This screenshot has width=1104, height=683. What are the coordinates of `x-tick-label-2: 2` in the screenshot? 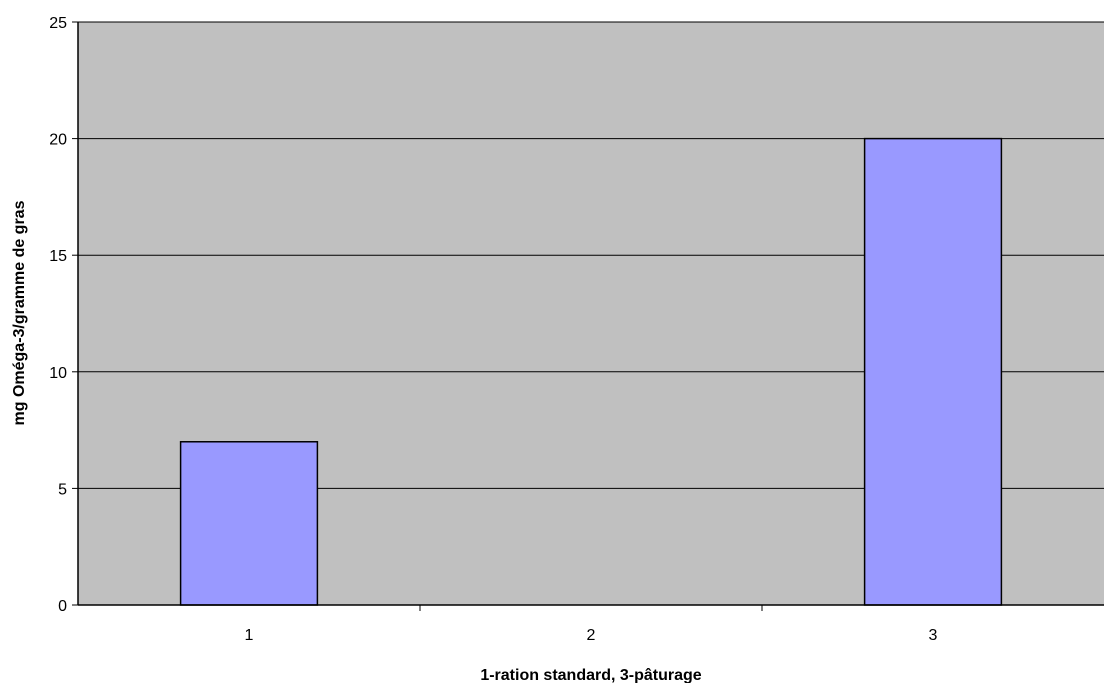 It's located at (591, 635).